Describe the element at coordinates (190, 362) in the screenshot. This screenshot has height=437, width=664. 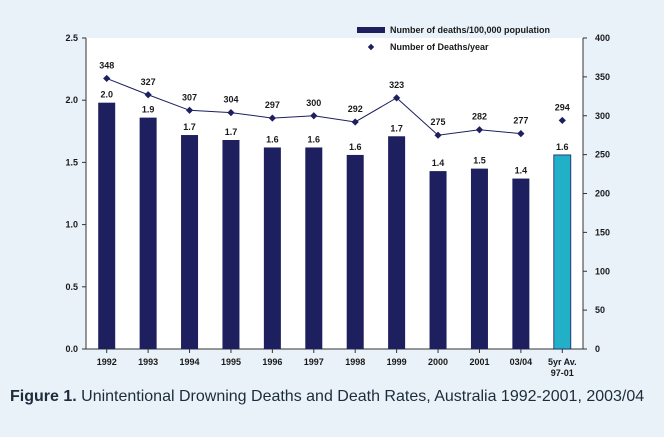
I see `x-tick-label: 1994` at that location.